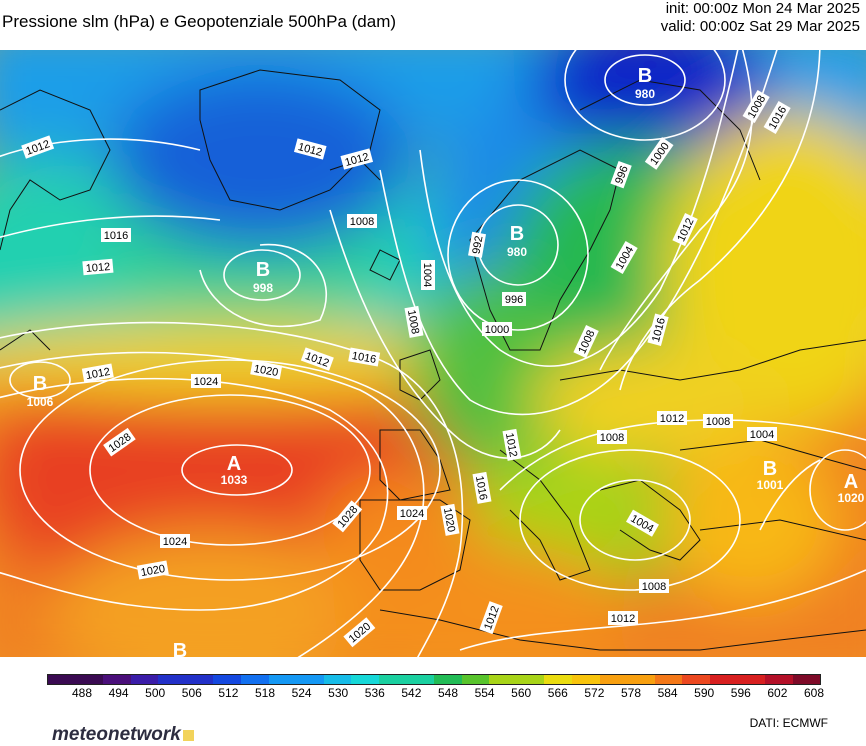 This screenshot has width=866, height=746. I want to click on colorbar-tick-label: 524, so click(301, 693).